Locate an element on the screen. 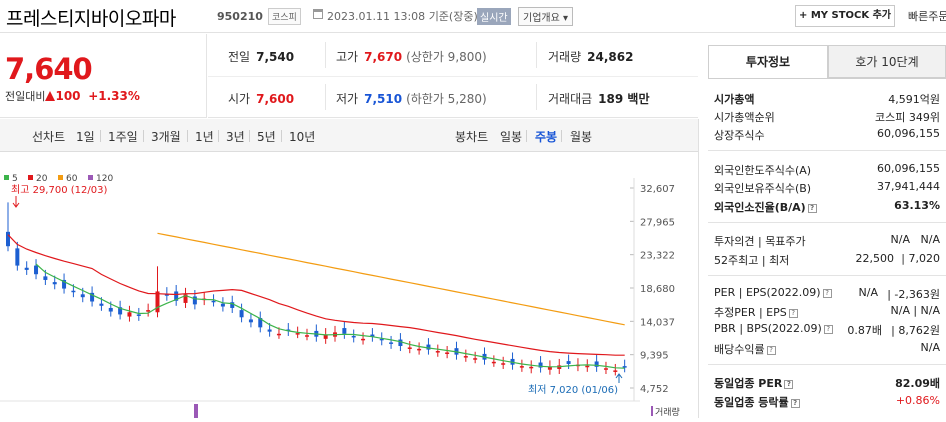  opinion-labels: 투자의견 | 목표주가 is located at coordinates (760, 241).